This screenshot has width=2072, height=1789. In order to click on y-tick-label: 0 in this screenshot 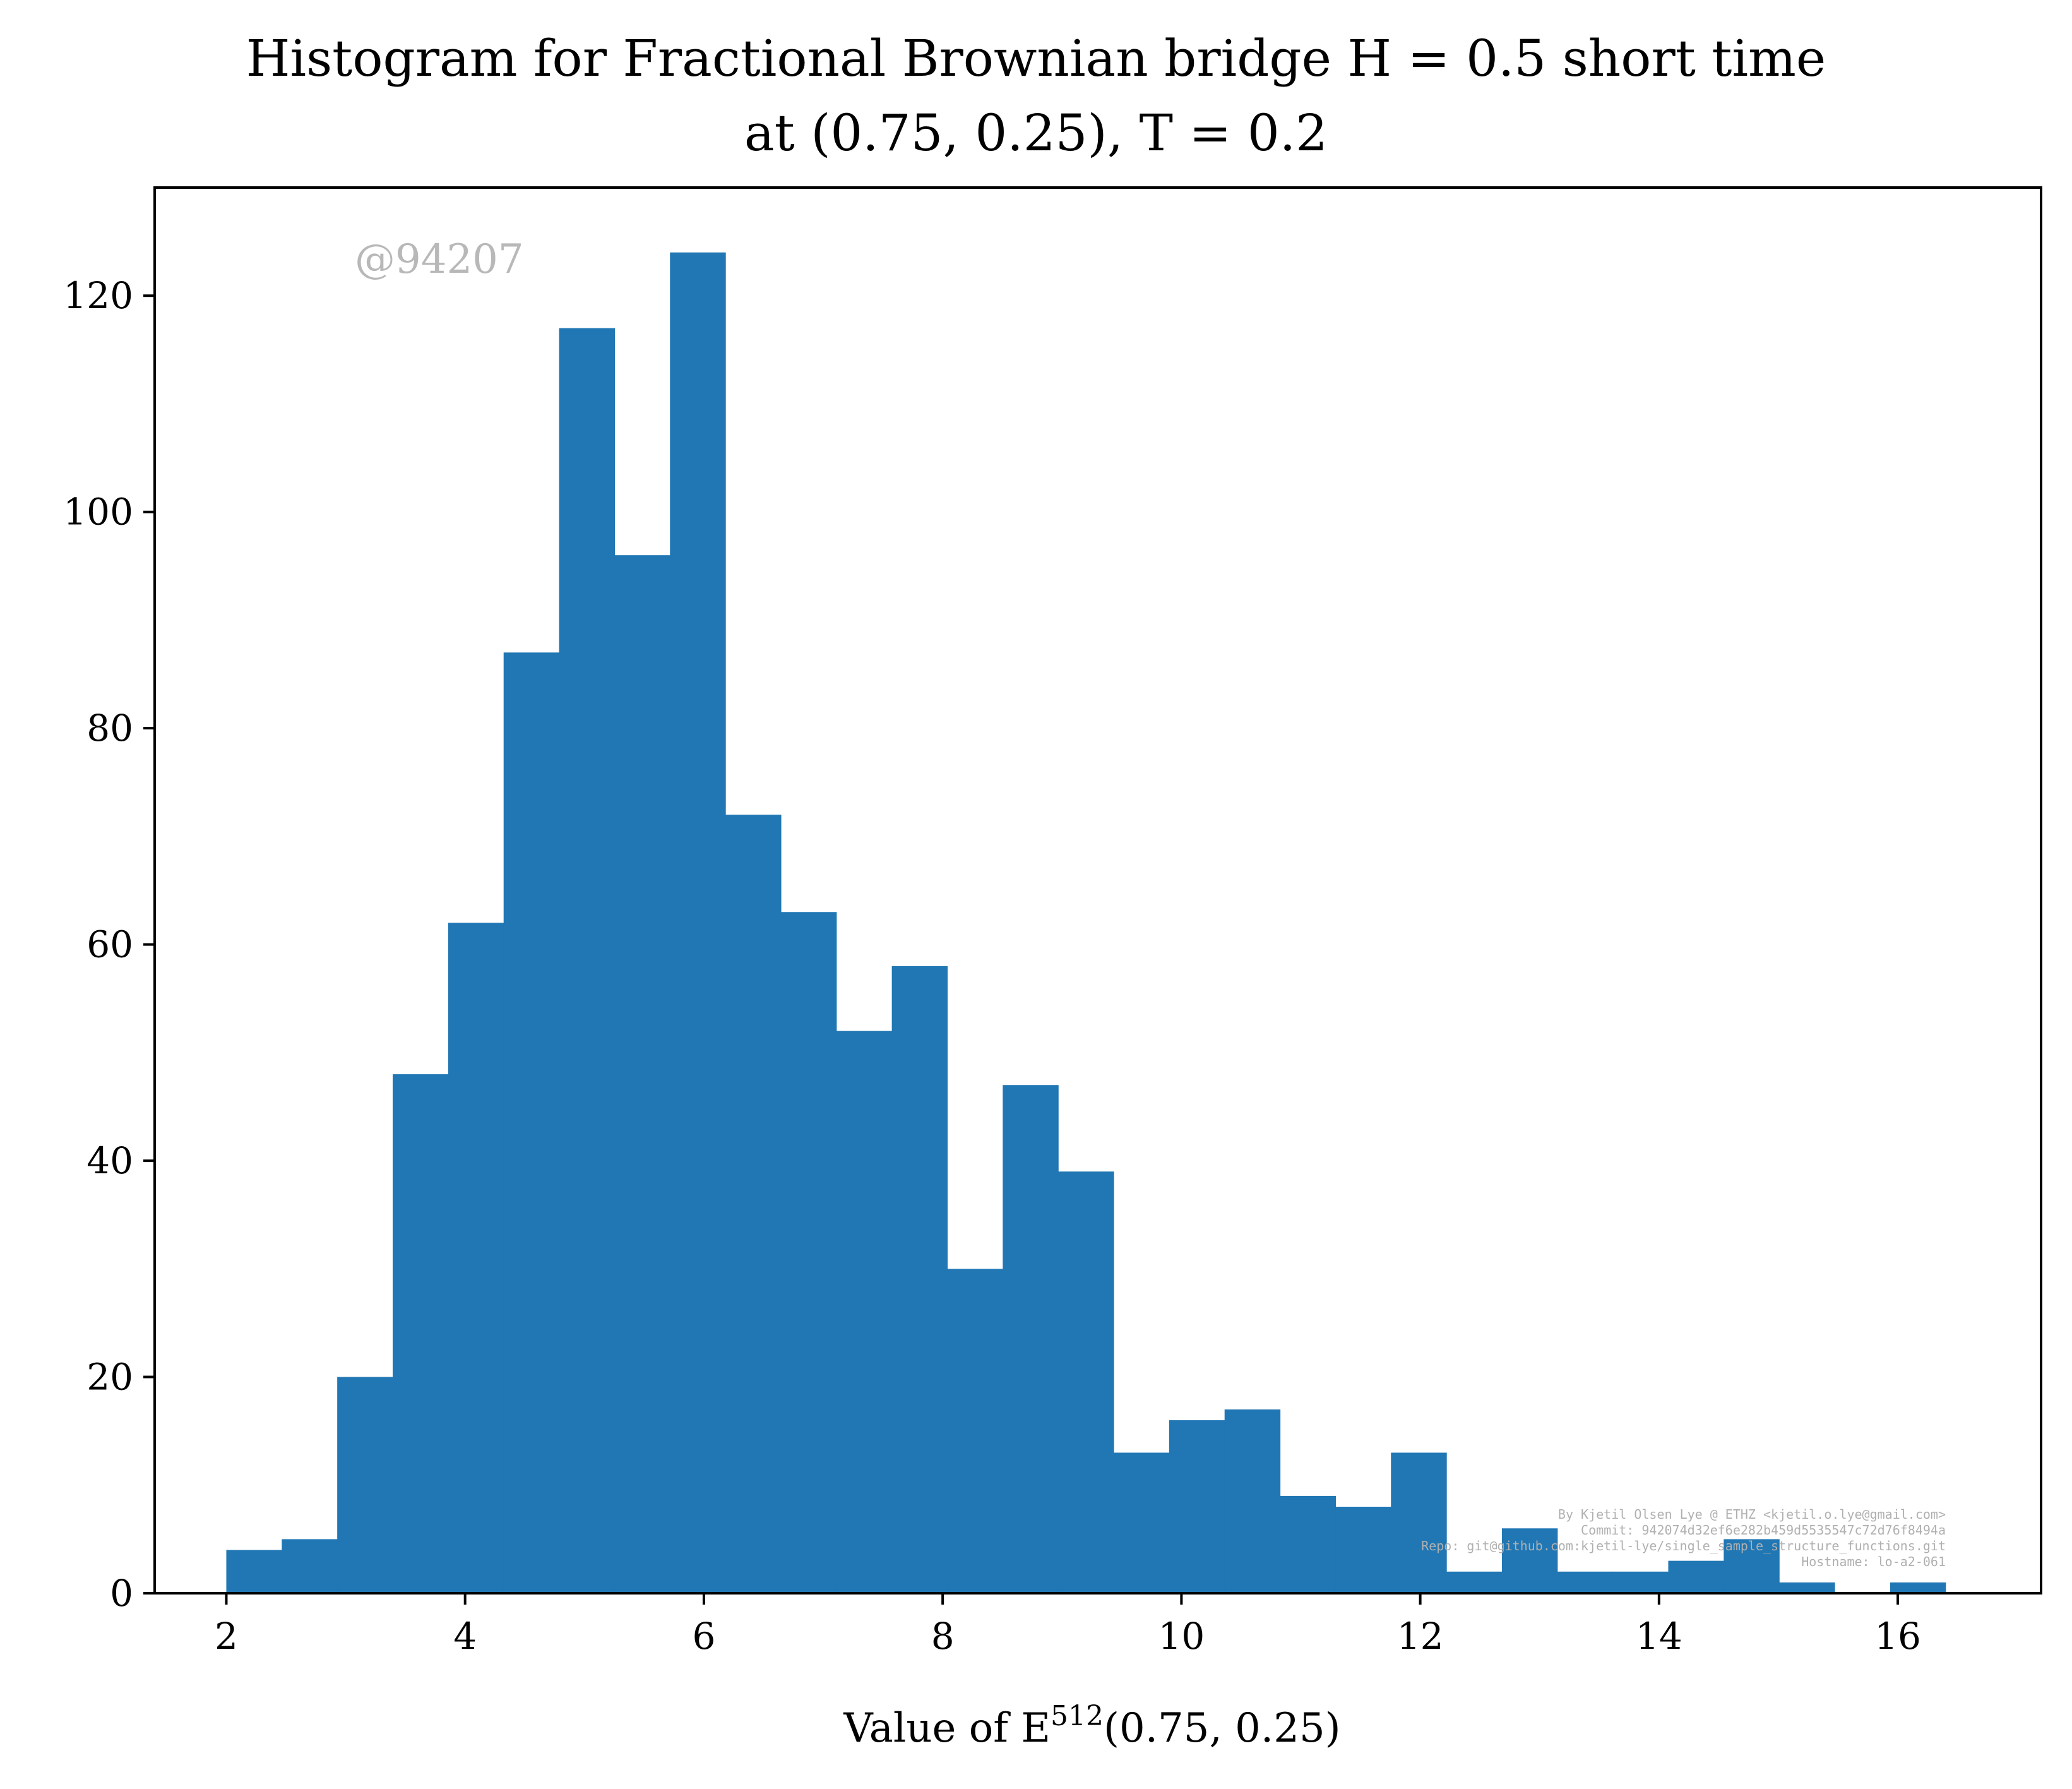, I will do `click(121, 1593)`.